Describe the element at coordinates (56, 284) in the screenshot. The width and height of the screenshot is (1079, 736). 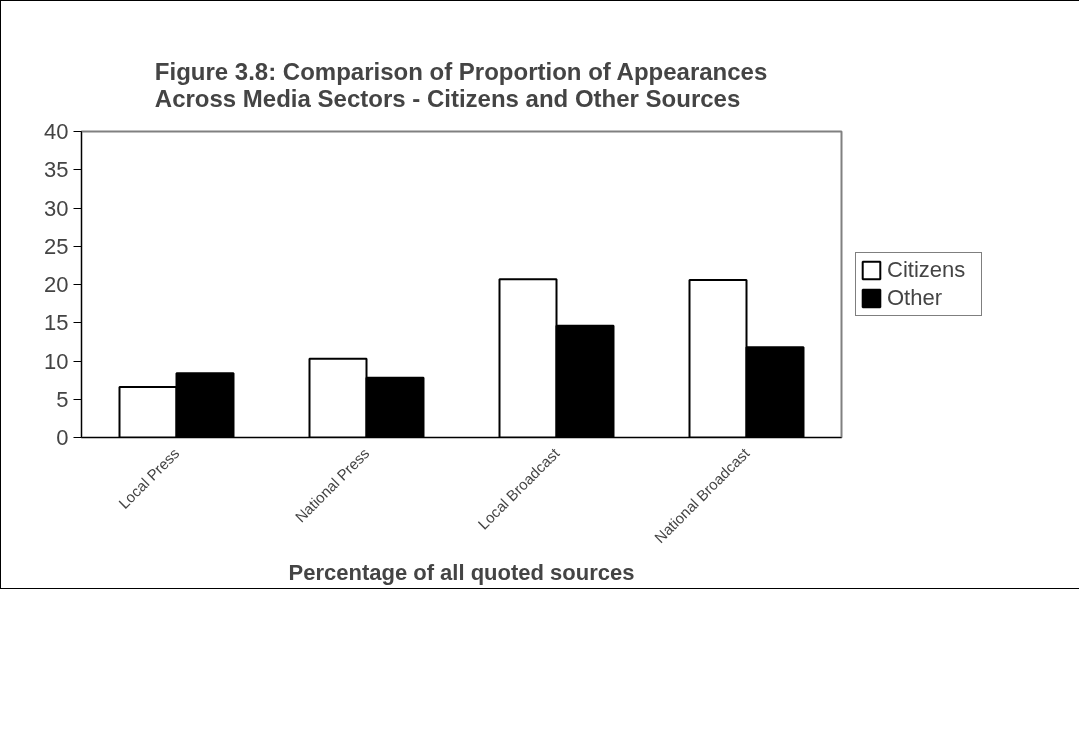
I see `y-tick-label: 20` at that location.